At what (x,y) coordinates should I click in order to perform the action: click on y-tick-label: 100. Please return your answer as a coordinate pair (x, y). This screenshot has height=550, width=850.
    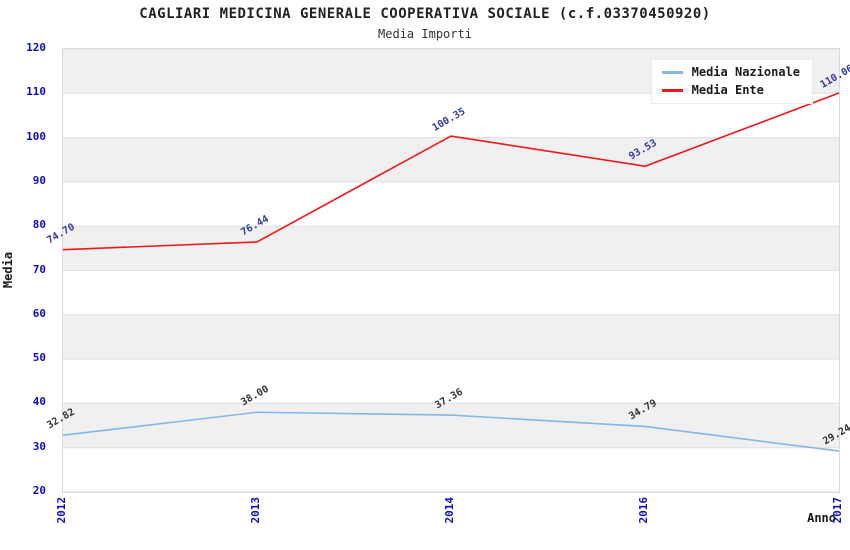
    Looking at the image, I should click on (36, 136).